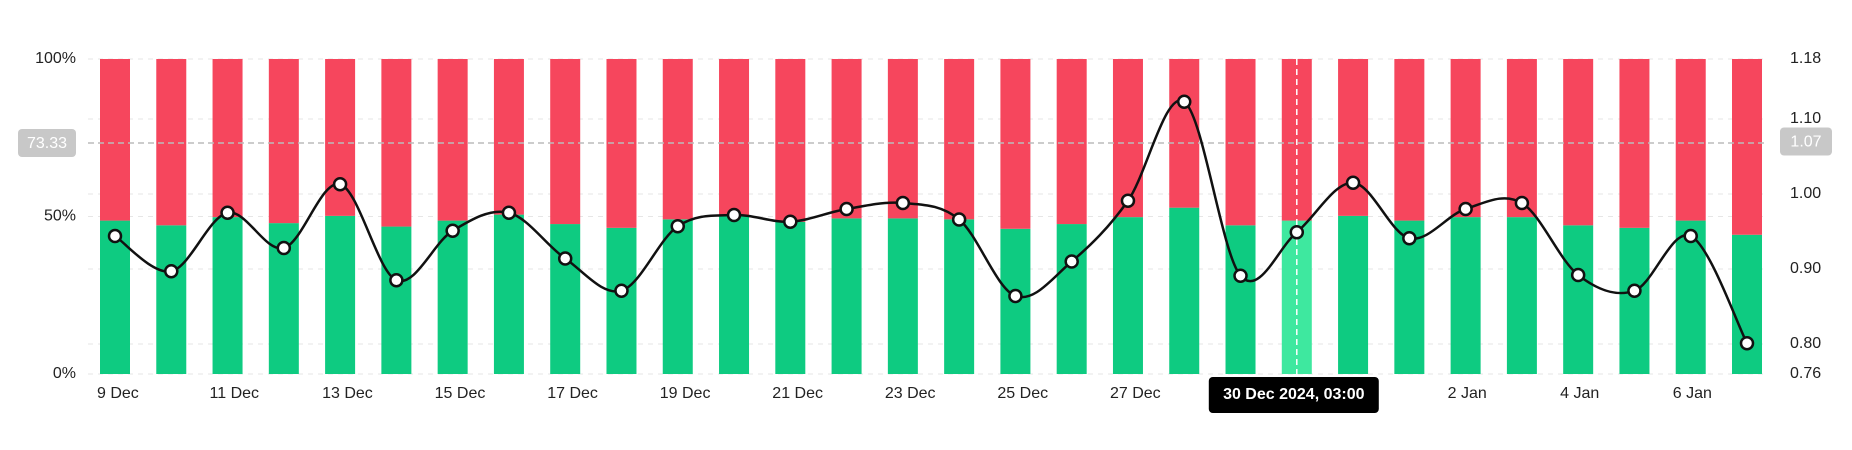  Describe the element at coordinates (1805, 268) in the screenshot. I see `y2-tick-label: 0.90` at that location.